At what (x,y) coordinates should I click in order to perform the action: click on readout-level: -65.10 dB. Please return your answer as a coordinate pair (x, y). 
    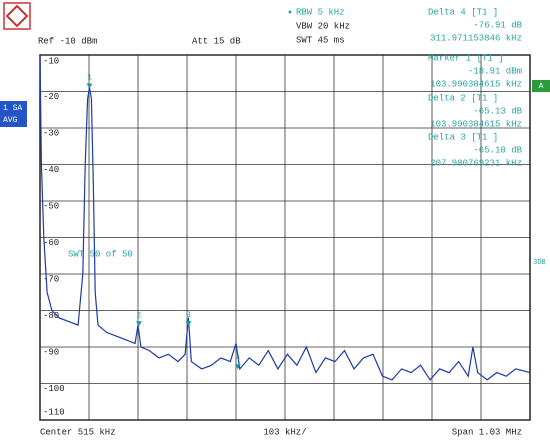
    Looking at the image, I should click on (497, 150).